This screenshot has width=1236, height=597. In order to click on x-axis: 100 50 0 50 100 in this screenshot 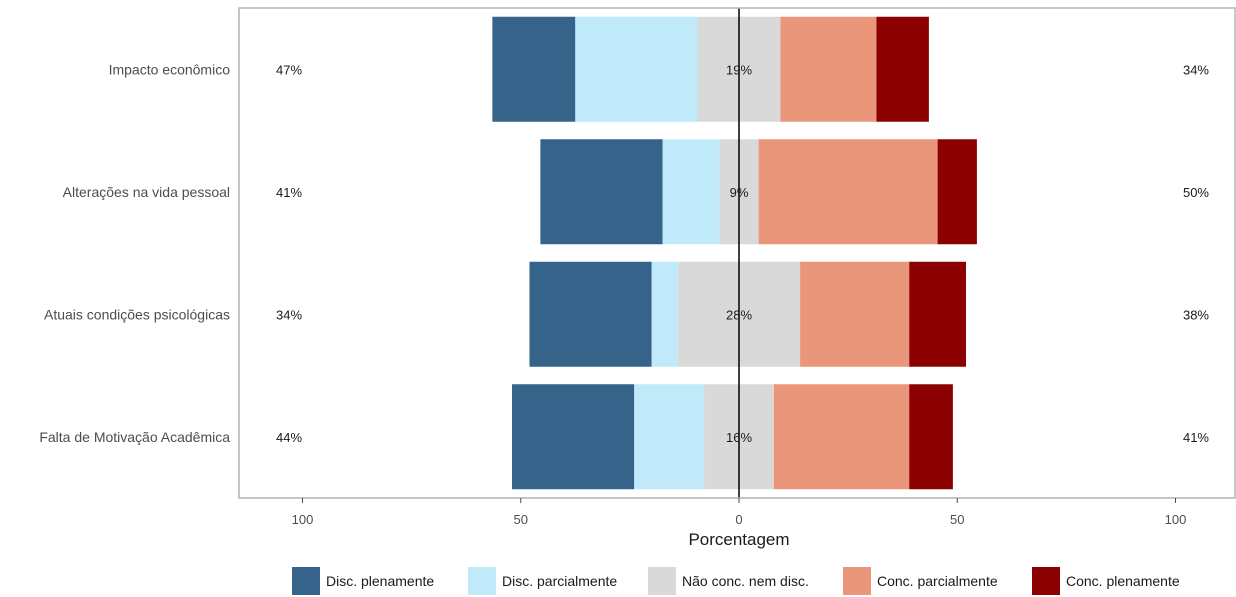, I will do `click(739, 512)`.